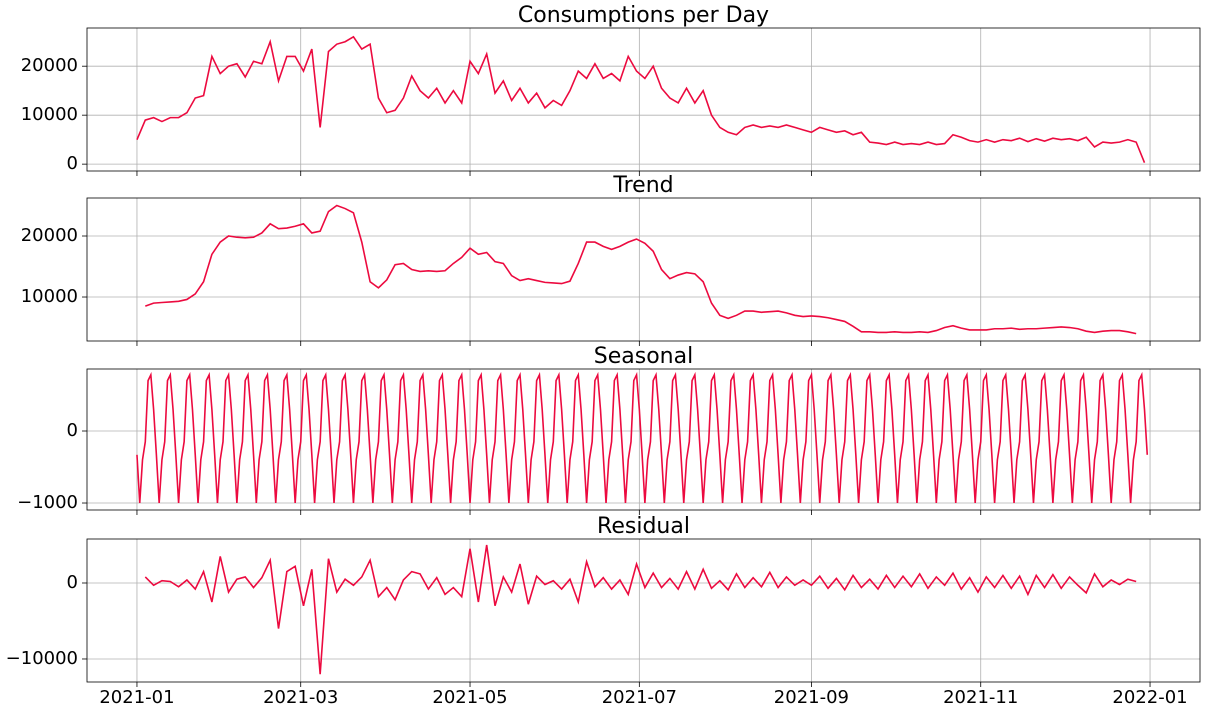 The height and width of the screenshot is (713, 1208). What do you see at coordinates (980, 697) in the screenshot?
I see `x-tick-label: 2021-11` at bounding box center [980, 697].